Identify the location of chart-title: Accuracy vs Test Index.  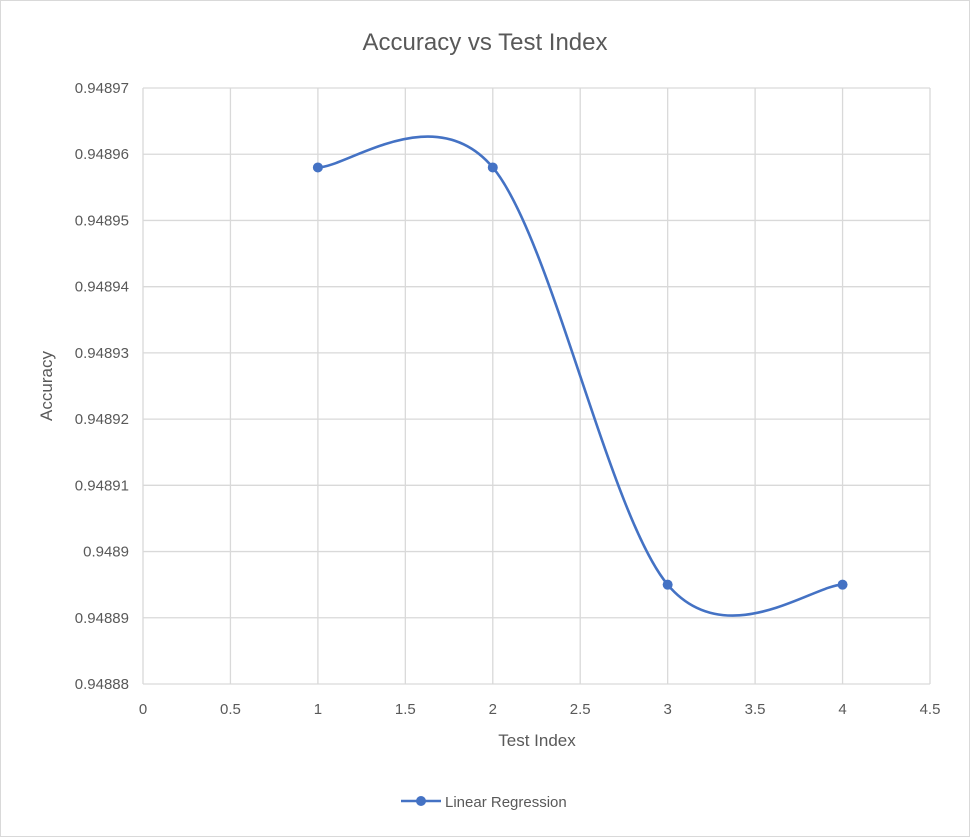
(485, 42).